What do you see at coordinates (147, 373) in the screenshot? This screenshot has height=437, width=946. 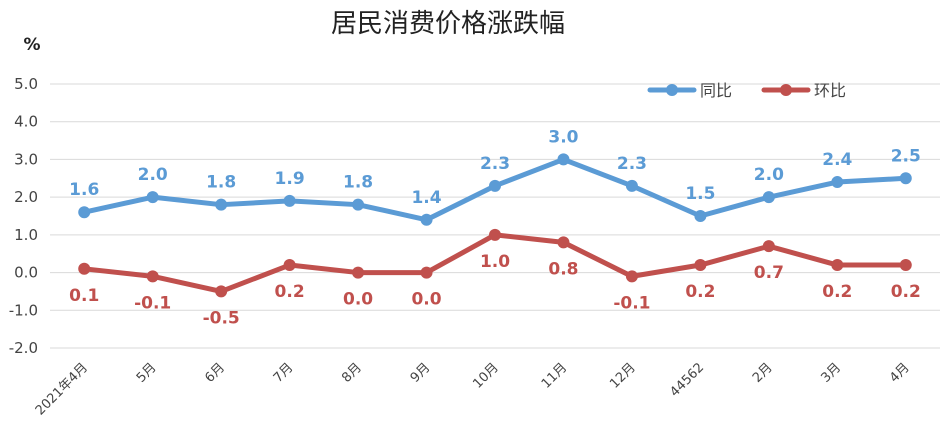 I see `x-tick-label: 5月` at bounding box center [147, 373].